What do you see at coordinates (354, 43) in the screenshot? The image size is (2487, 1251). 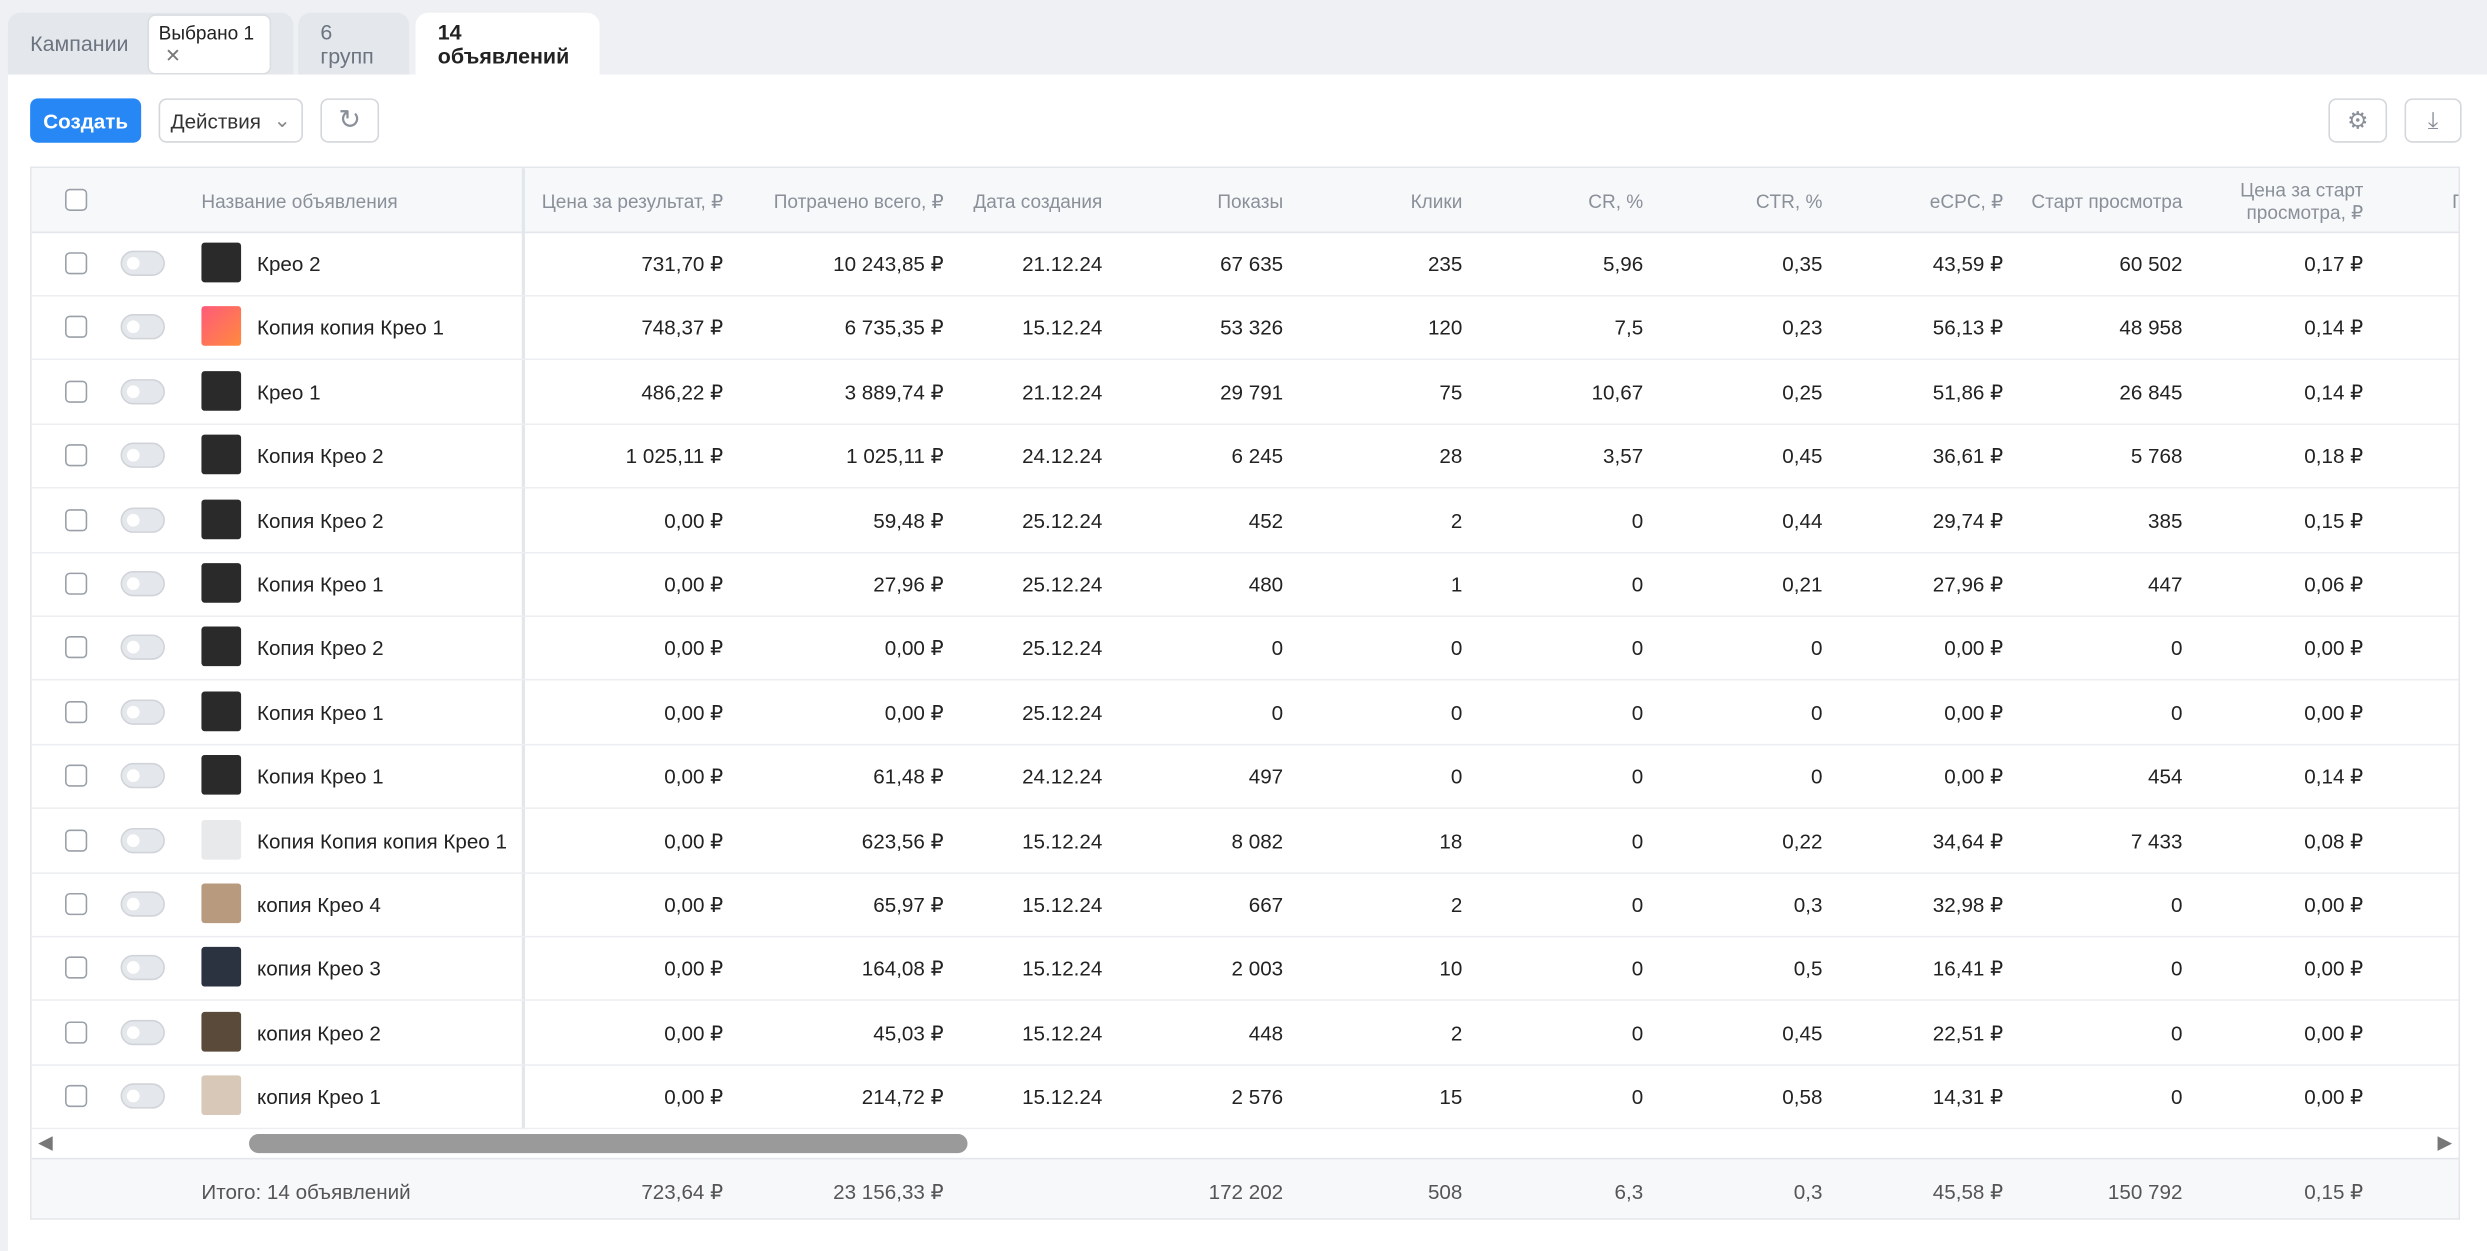 I see `tab-groups: 6 групп` at bounding box center [354, 43].